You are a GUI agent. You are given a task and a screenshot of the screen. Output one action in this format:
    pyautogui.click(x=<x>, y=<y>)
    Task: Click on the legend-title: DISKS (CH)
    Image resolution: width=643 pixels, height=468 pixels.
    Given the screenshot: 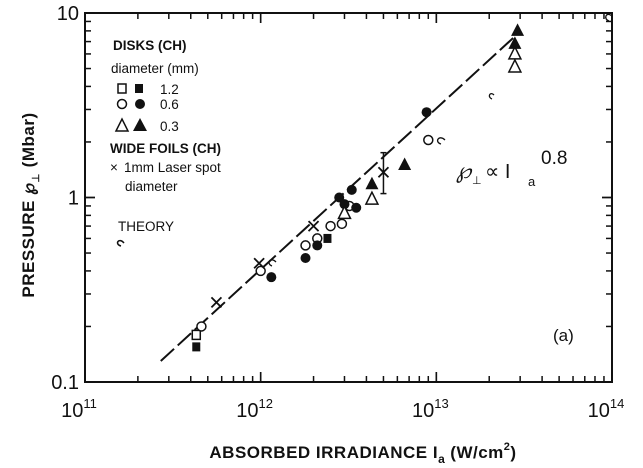 What is the action you would take?
    pyautogui.click(x=150, y=45)
    